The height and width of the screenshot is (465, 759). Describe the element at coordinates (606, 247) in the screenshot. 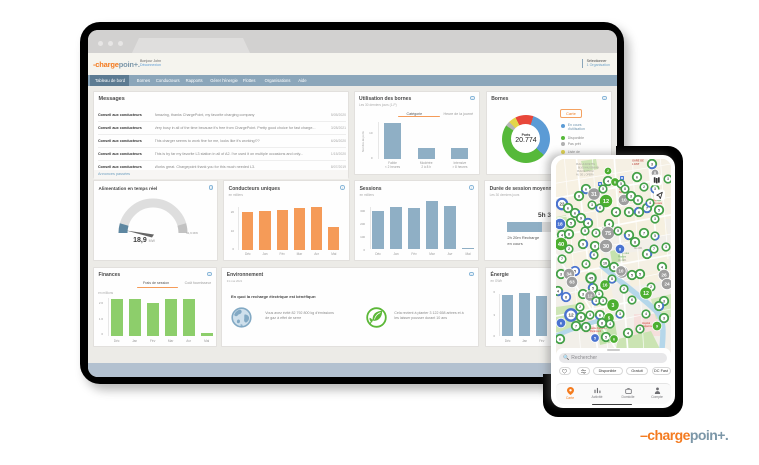

I see `svg-text: 30` at that location.